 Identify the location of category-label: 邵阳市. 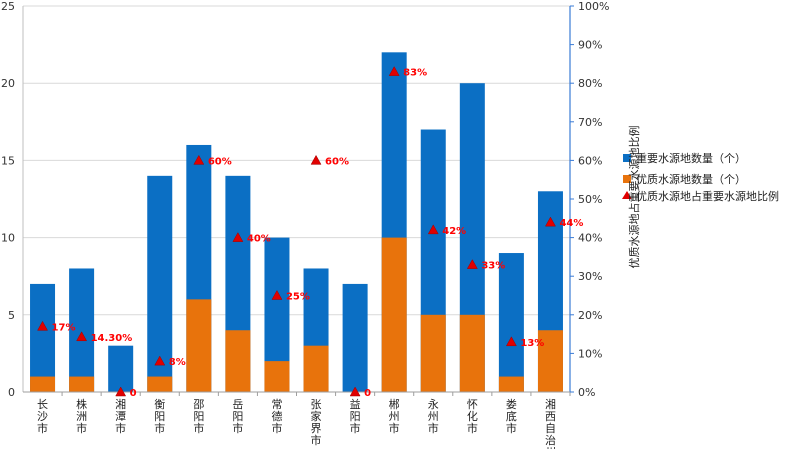
(198, 416).